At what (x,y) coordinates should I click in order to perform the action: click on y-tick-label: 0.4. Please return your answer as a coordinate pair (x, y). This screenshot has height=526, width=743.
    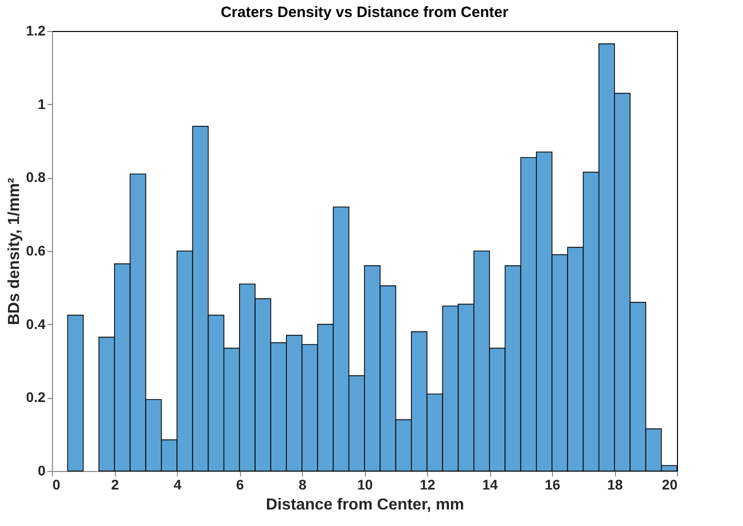
    Looking at the image, I should click on (36, 324).